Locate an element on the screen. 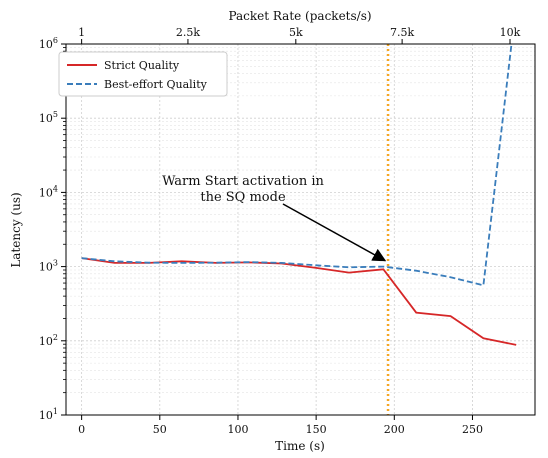 The height and width of the screenshot is (458, 548). y-tick-label: 10¹ is located at coordinates (48, 414).